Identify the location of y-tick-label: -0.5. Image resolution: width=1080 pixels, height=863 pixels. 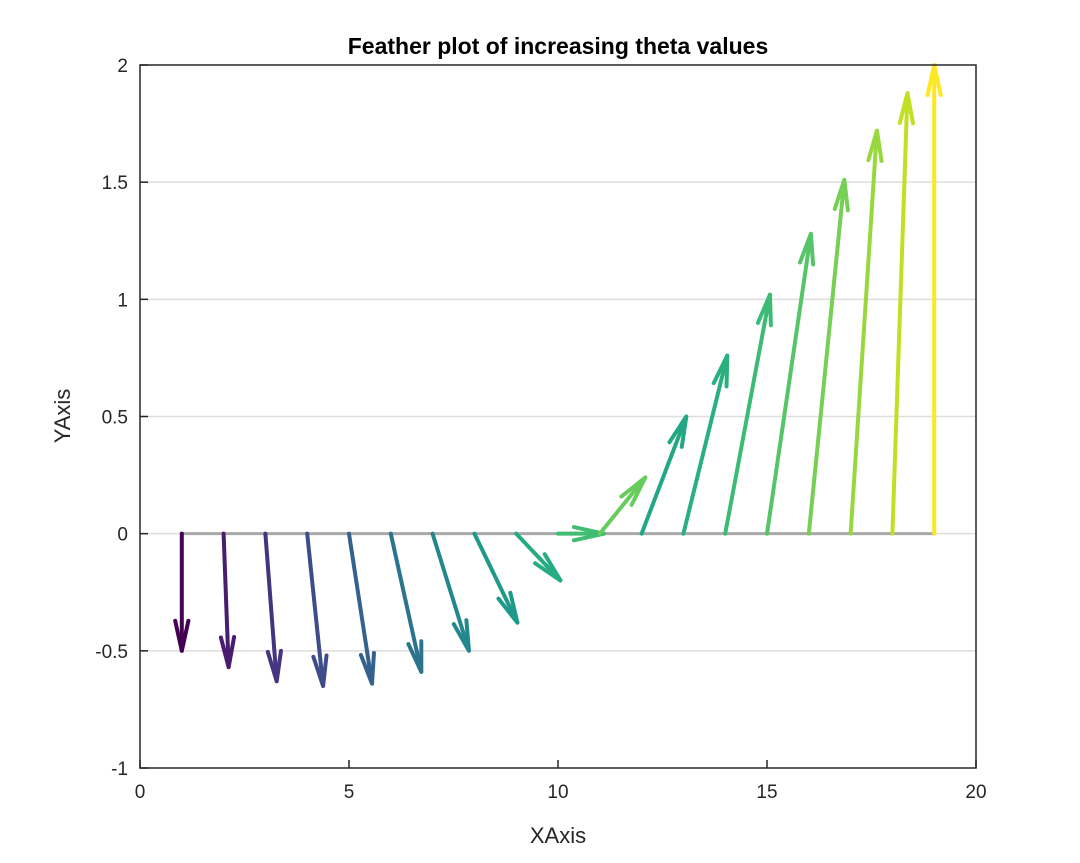
(111, 652).